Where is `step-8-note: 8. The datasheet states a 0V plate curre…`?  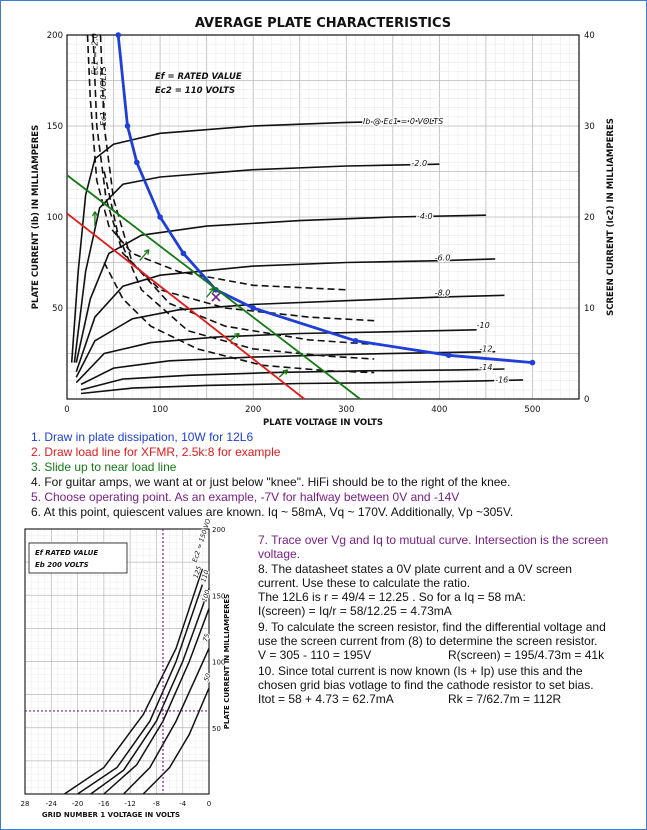
step-8-note: 8. The datasheet states a 0V plate curre… is located at coordinates (450, 590).